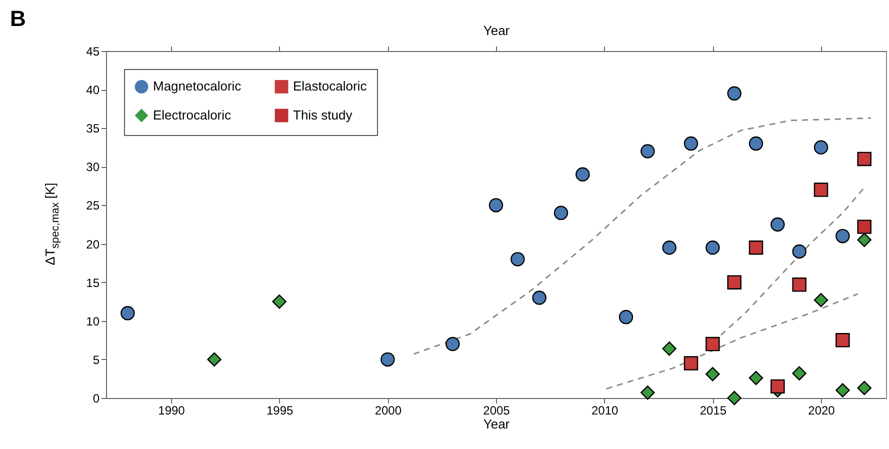 The image size is (889, 449). What do you see at coordinates (93, 167) in the screenshot?
I see `y-tick-label: 30` at bounding box center [93, 167].